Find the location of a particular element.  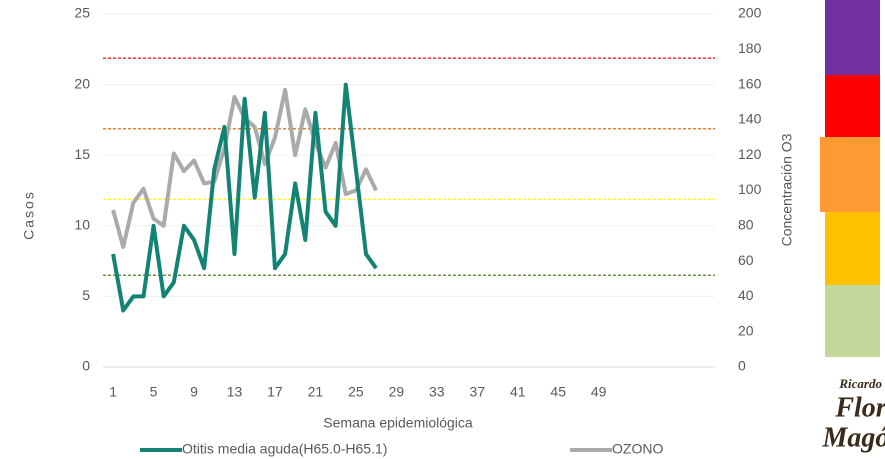

y2-tick-label: 120 is located at coordinates (750, 154).